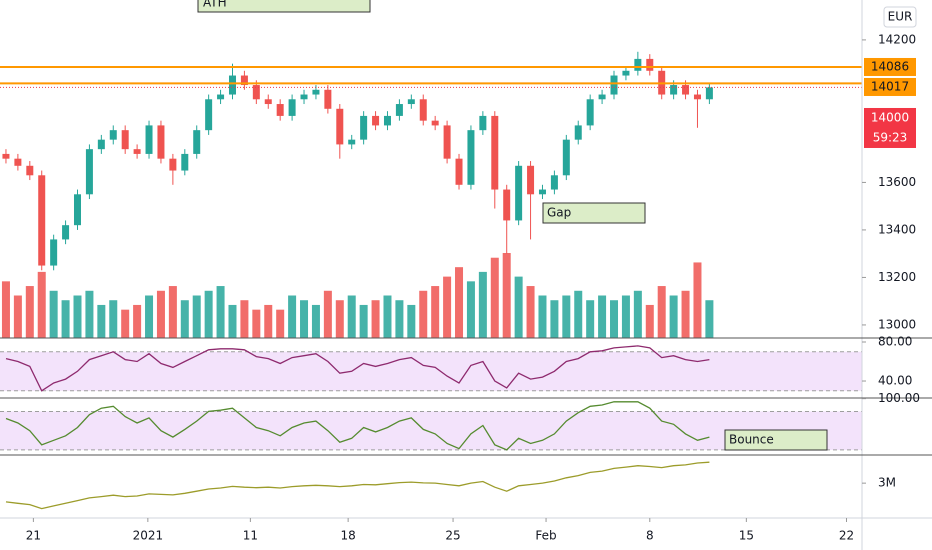 The image size is (932, 550). Describe the element at coordinates (900, 17) in the screenshot. I see `currency-badge` at that location.